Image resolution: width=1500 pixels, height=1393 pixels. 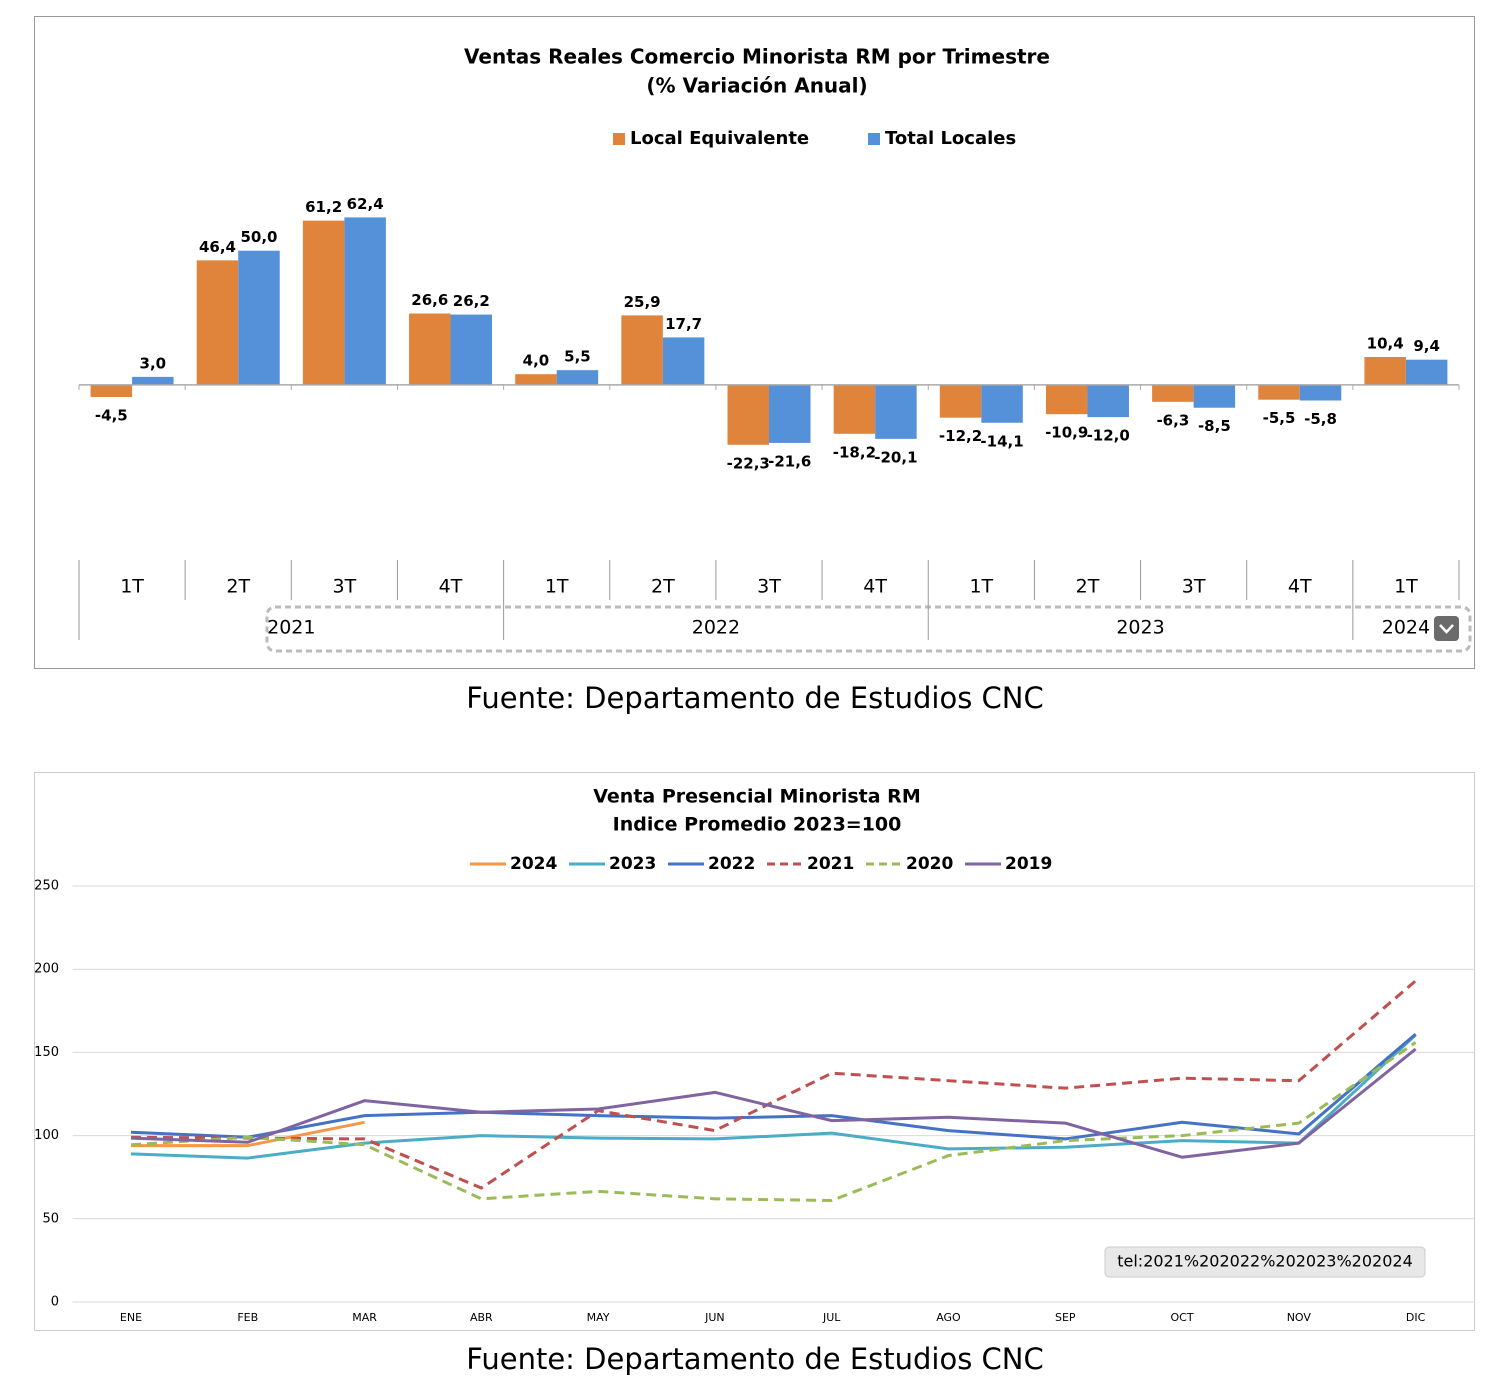 I want to click on data-label: 10,4, so click(x=1385, y=344).